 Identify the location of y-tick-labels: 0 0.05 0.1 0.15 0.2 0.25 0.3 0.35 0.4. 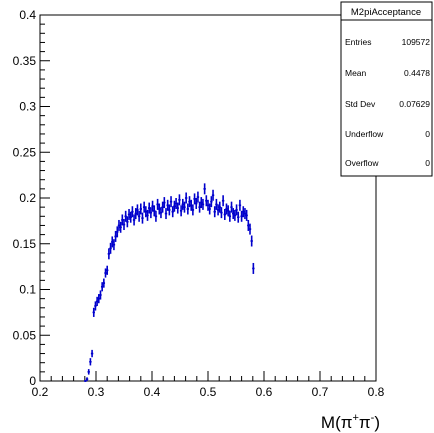
(25, 198).